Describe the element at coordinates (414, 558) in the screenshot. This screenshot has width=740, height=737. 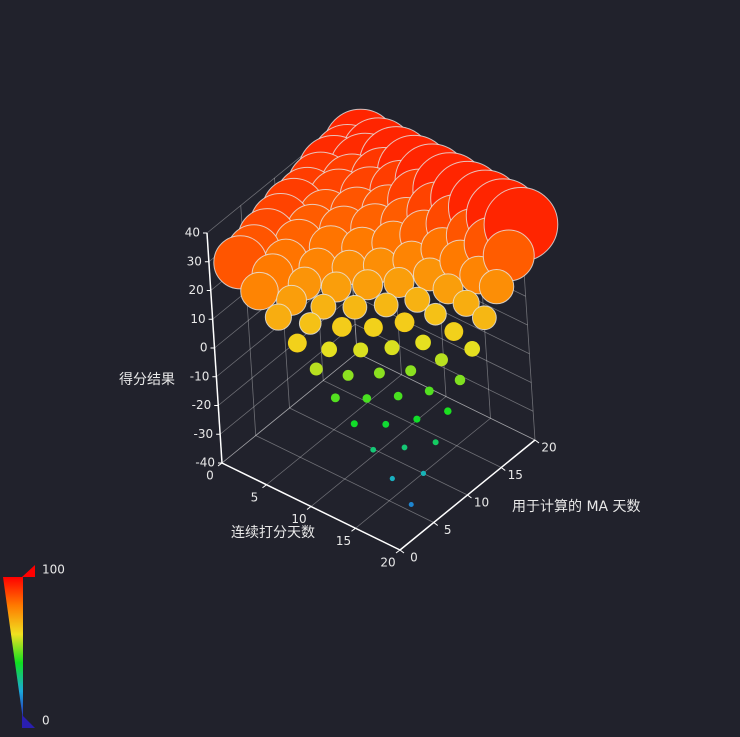
I see `y-tick-label: 0` at that location.